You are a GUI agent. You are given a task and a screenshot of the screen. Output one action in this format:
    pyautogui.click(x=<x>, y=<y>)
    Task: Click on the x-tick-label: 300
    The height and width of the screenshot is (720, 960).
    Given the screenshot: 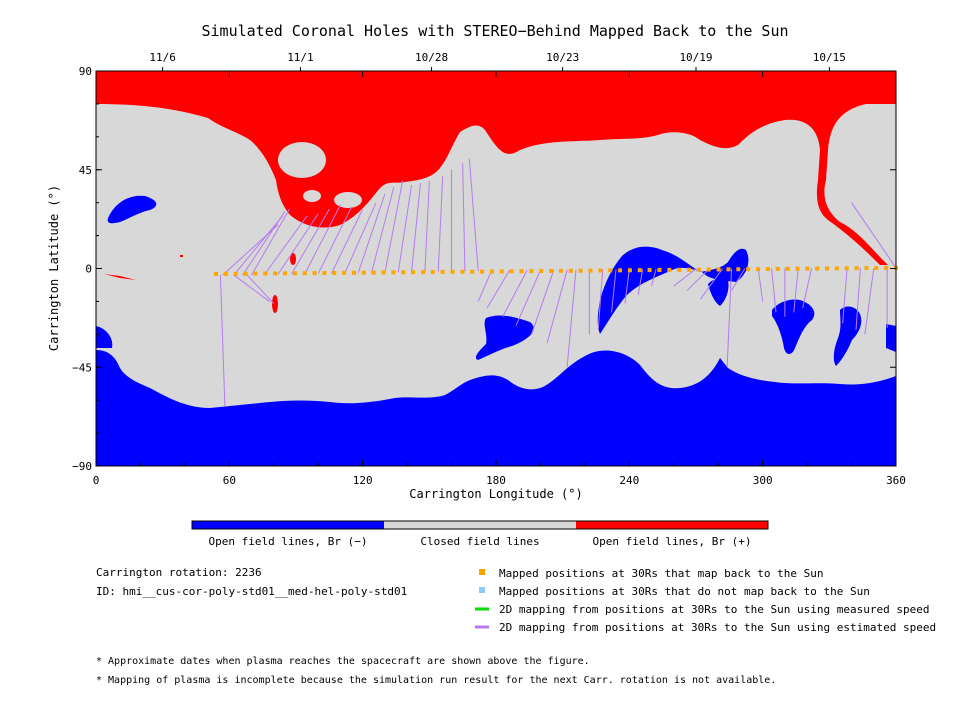 What is the action you would take?
    pyautogui.click(x=763, y=480)
    